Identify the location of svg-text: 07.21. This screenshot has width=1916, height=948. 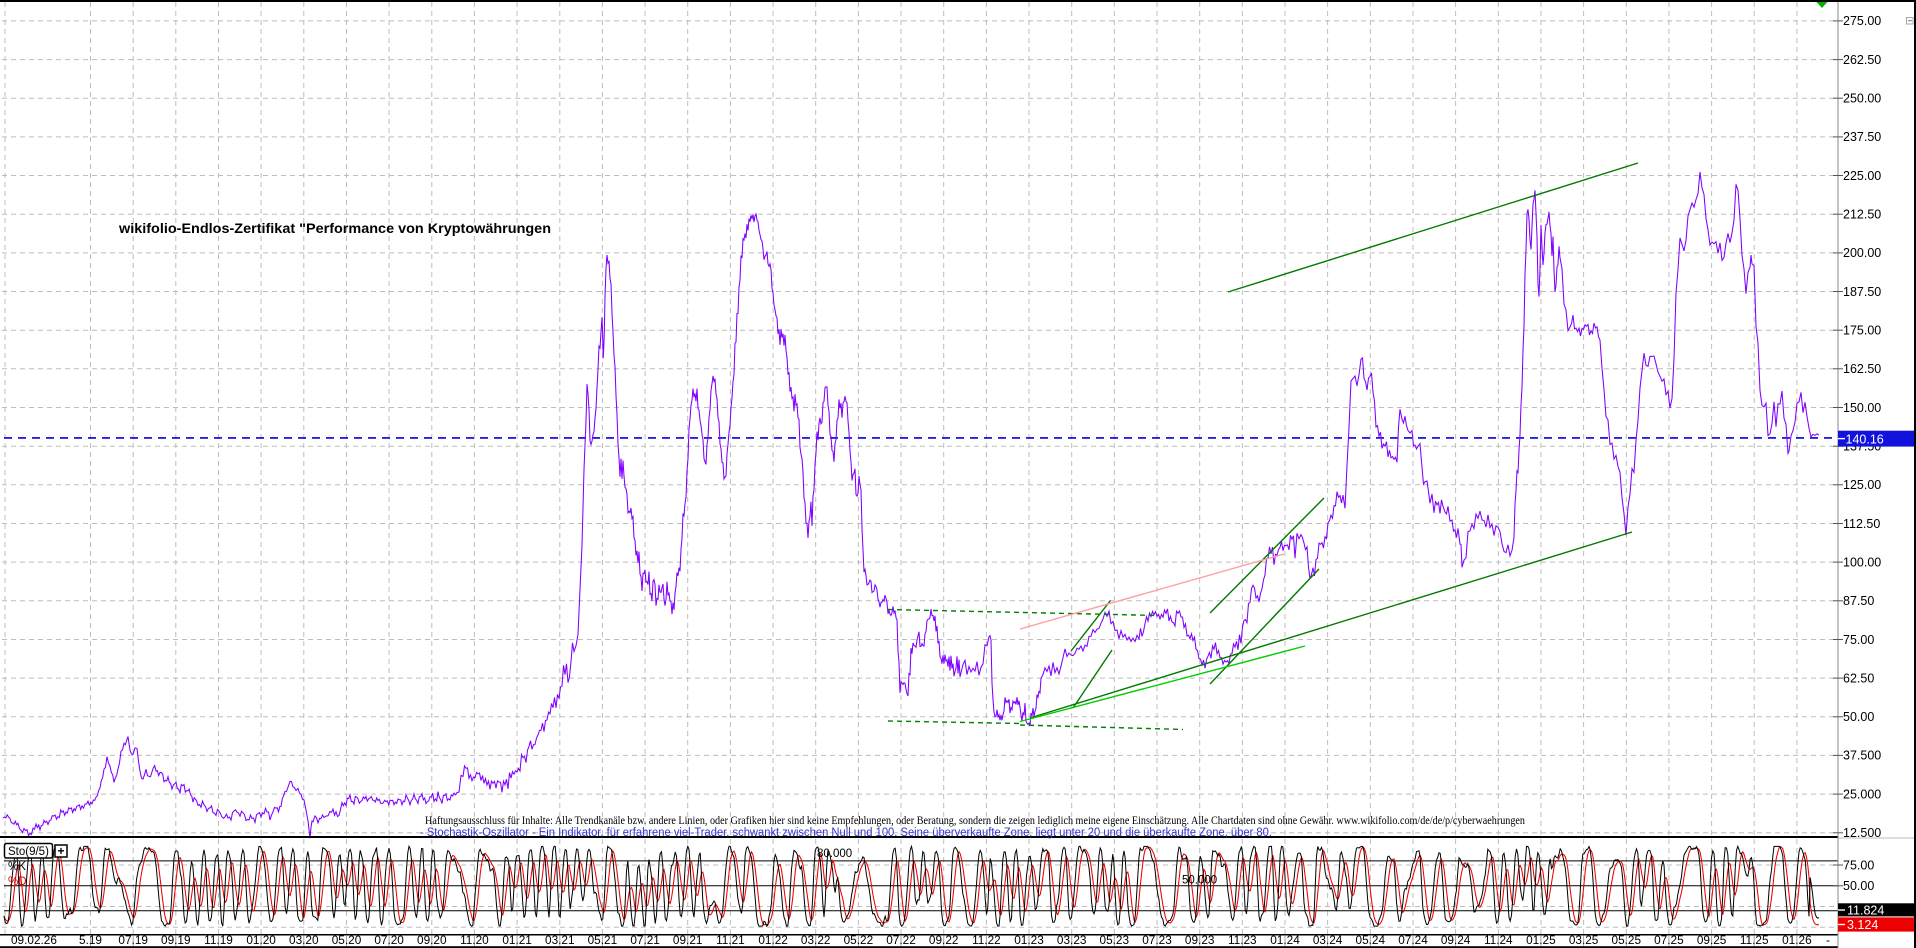
(645, 940).